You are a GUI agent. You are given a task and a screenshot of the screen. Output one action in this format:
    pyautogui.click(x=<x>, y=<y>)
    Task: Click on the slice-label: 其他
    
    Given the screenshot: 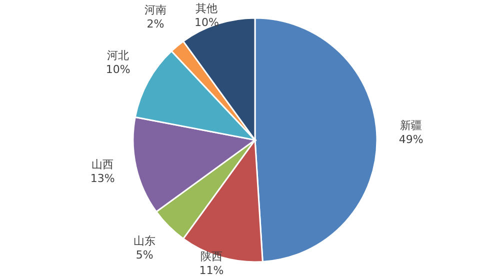 What is the action you would take?
    pyautogui.click(x=207, y=8)
    